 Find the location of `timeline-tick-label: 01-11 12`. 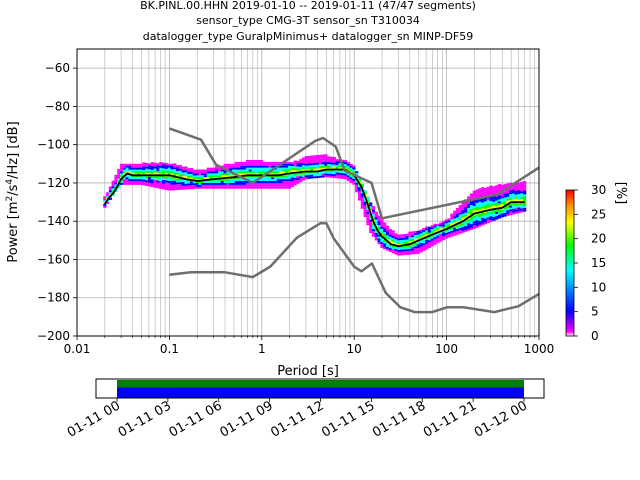

timeline-tick-label: 01-11 12 is located at coordinates (297, 419).